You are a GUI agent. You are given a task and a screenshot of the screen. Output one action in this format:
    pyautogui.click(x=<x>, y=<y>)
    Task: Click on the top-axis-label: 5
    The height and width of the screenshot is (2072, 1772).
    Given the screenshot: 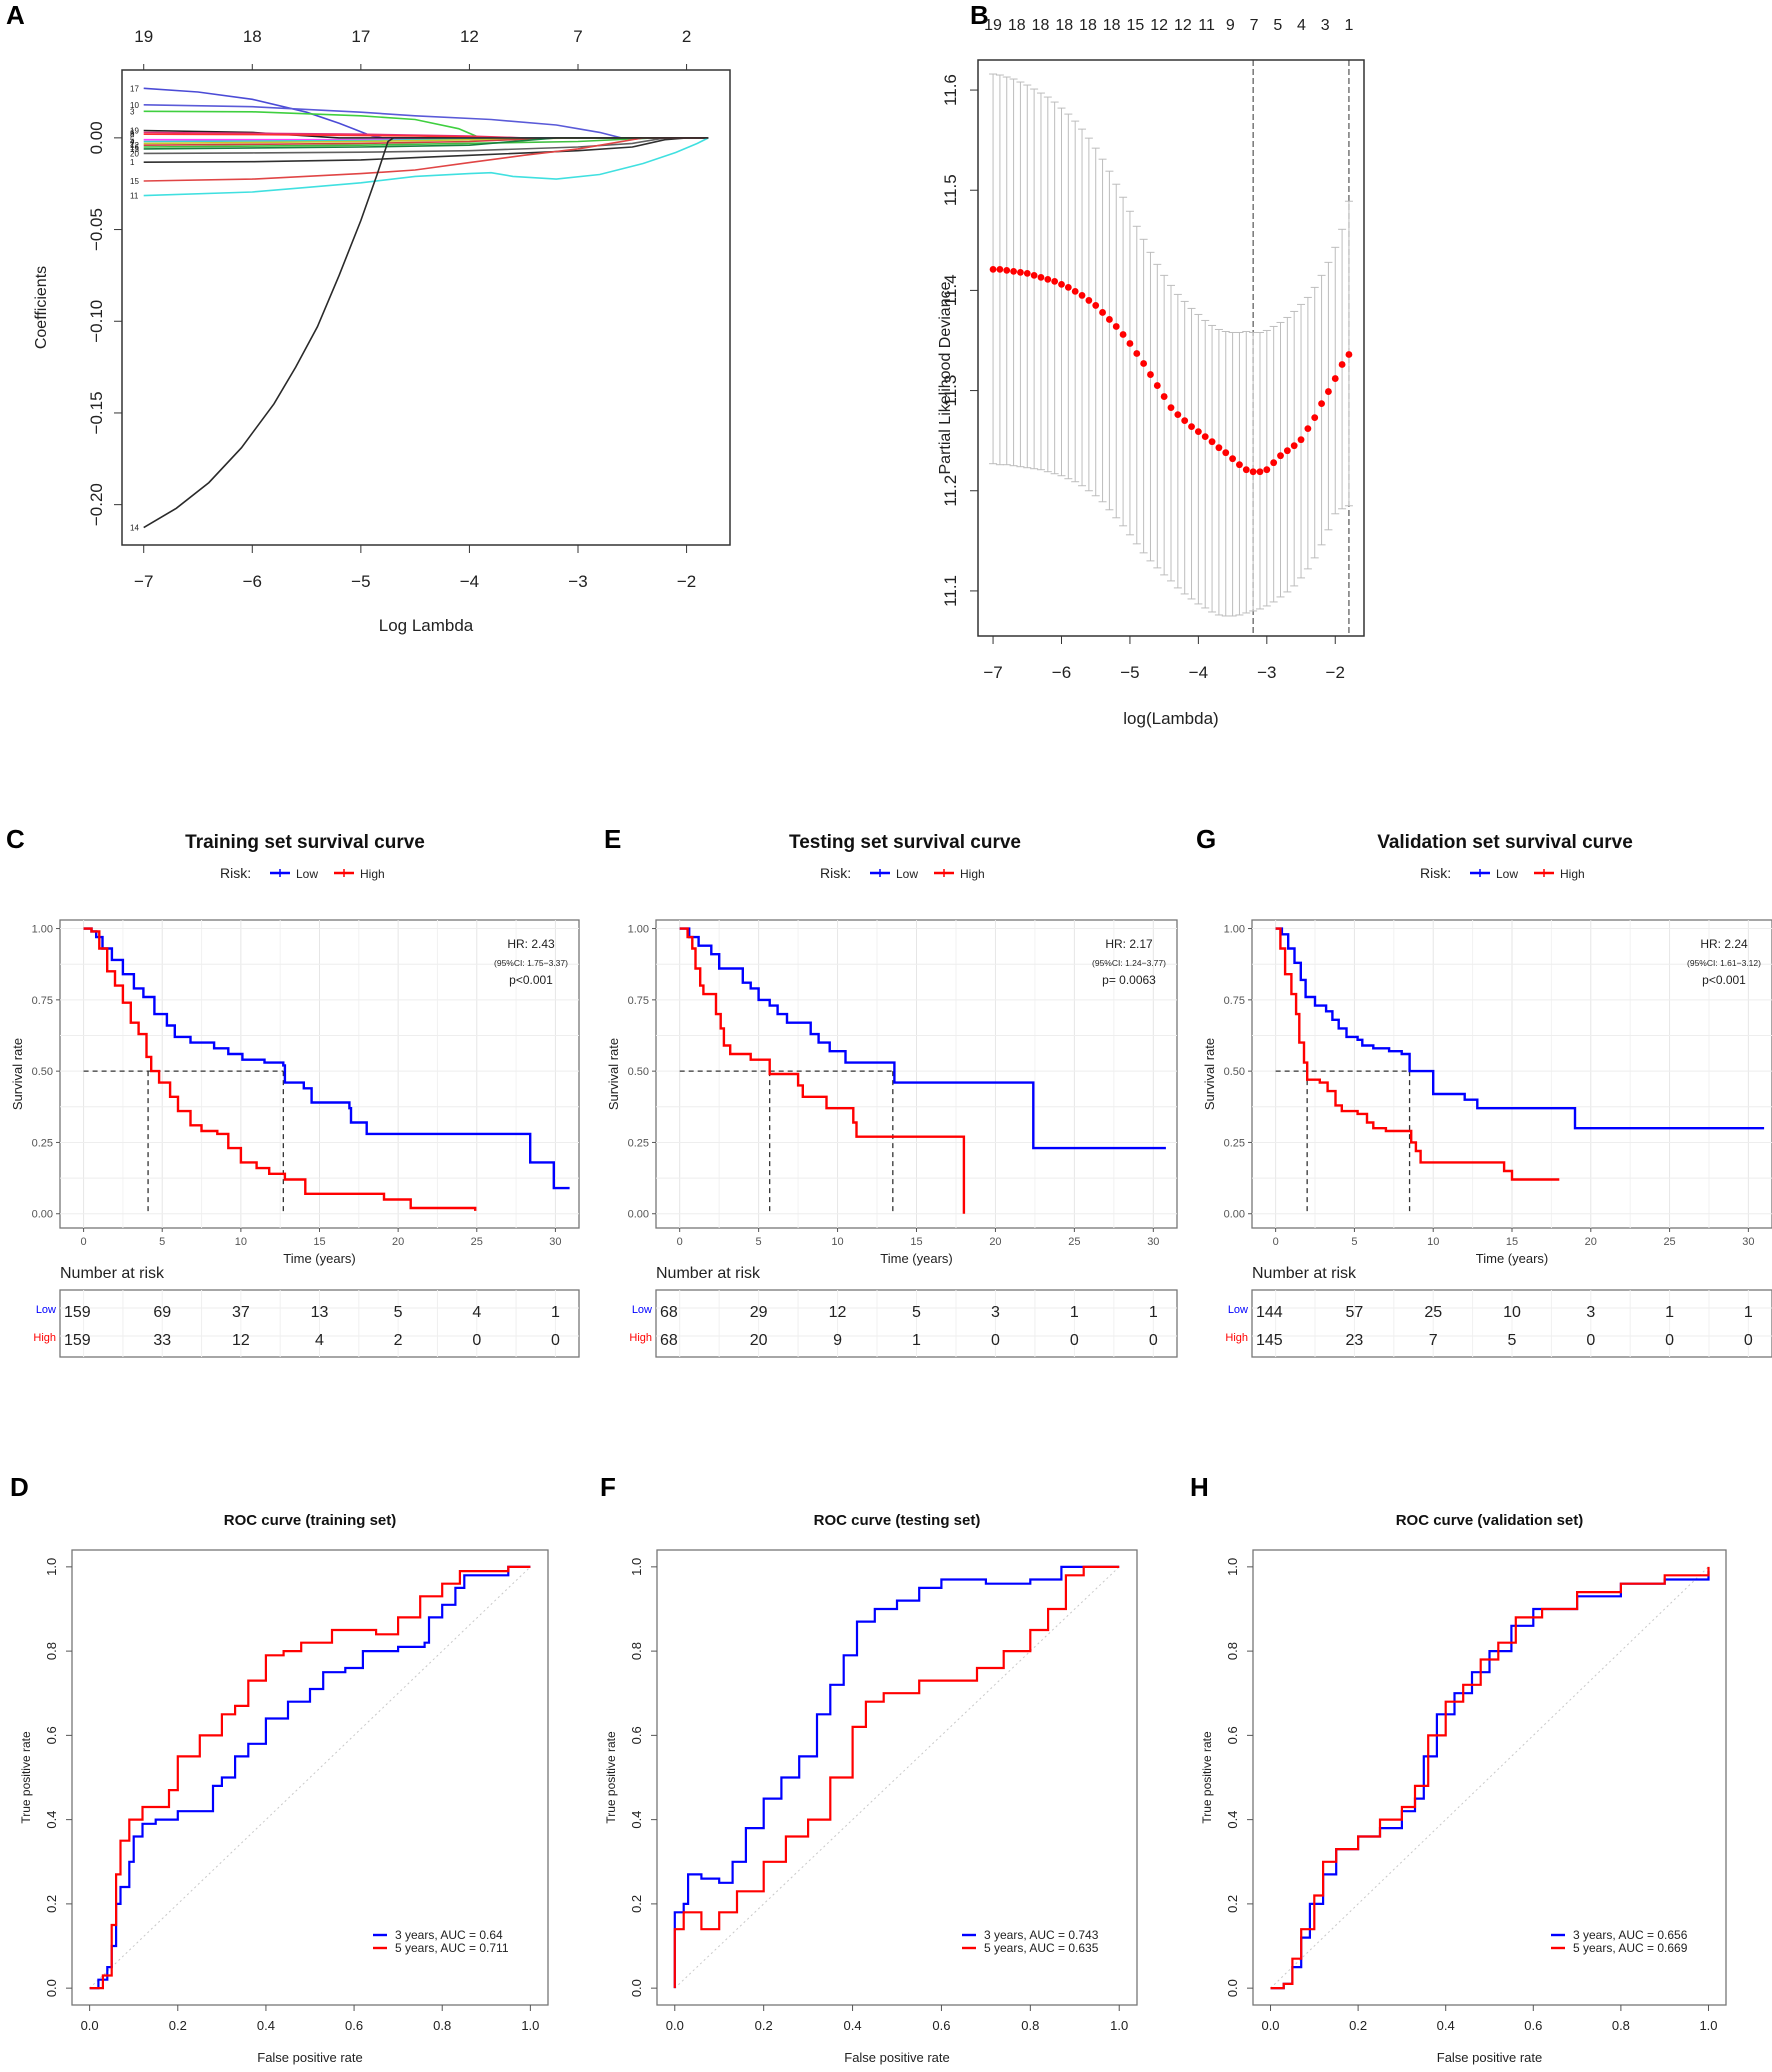 What is the action you would take?
    pyautogui.click(x=1277, y=25)
    